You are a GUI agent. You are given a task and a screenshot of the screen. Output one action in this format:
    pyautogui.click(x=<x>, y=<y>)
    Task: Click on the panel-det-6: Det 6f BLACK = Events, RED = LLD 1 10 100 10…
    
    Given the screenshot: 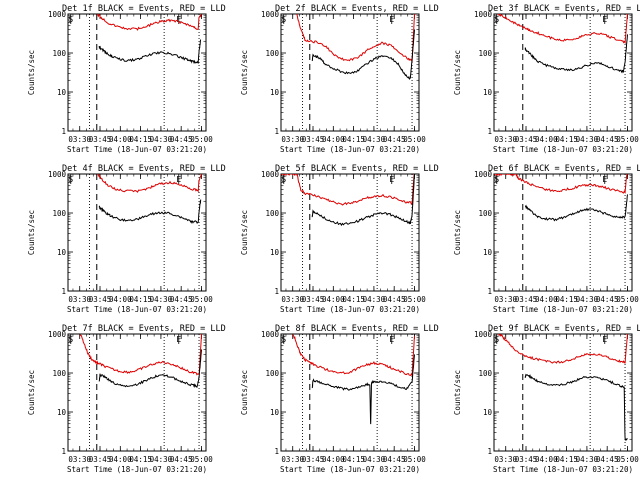 What is the action you would take?
    pyautogui.click(x=546, y=239)
    